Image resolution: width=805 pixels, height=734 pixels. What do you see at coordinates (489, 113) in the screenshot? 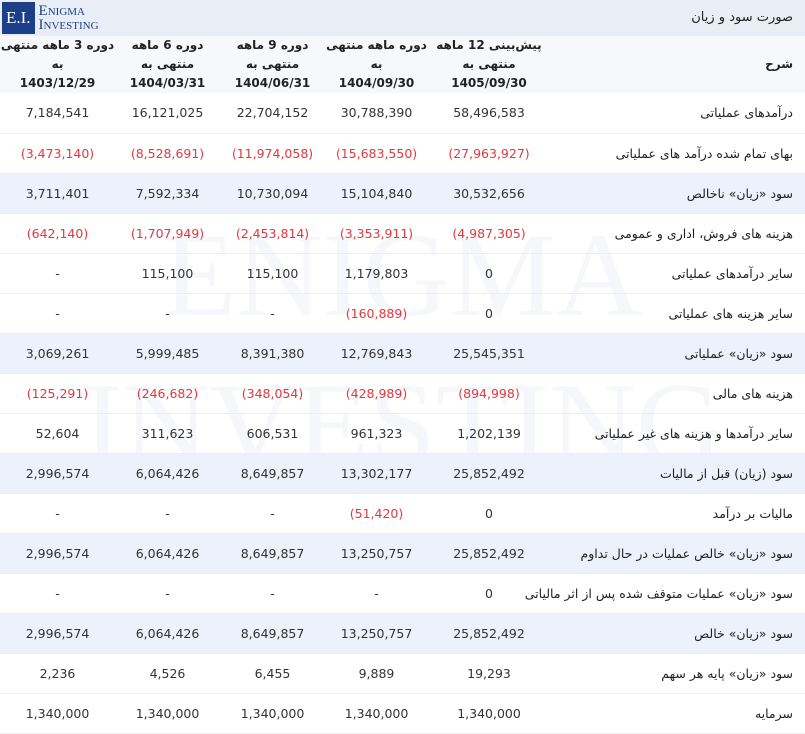
I see `value-cell: 58,496,583` at bounding box center [489, 113].